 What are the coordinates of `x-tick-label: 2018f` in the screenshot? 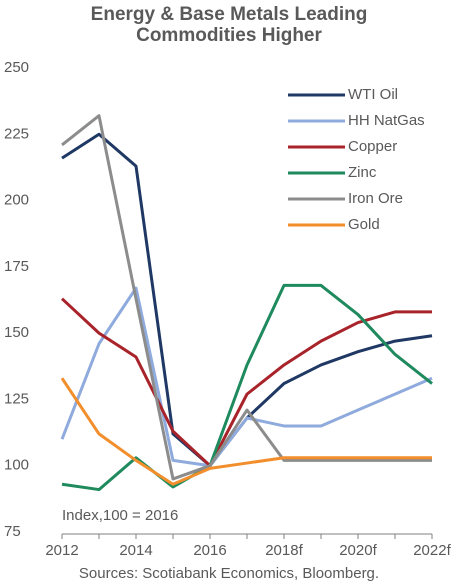 It's located at (284, 550).